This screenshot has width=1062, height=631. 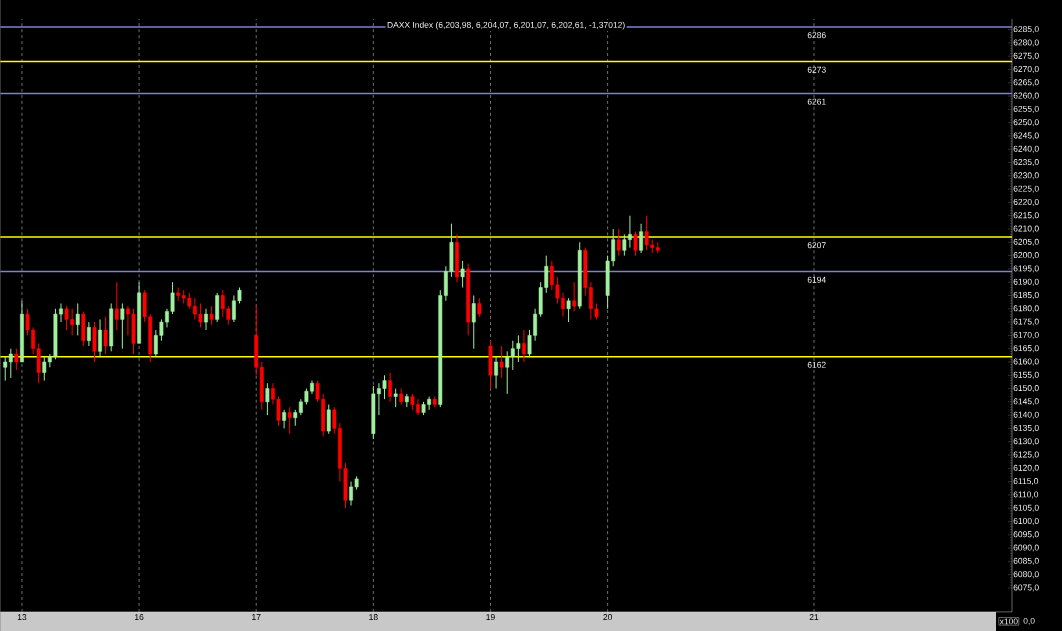 I want to click on y-tick-label: 6260,0, so click(x=1026, y=96).